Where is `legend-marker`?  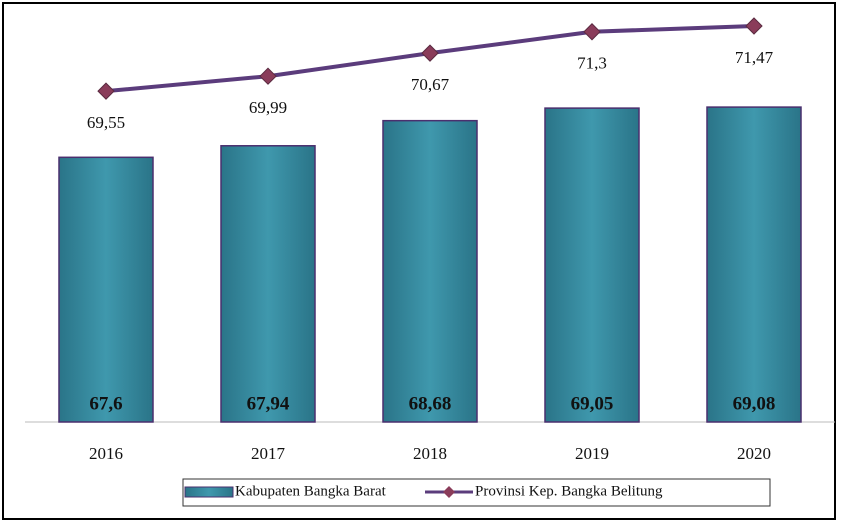 legend-marker is located at coordinates (449, 492).